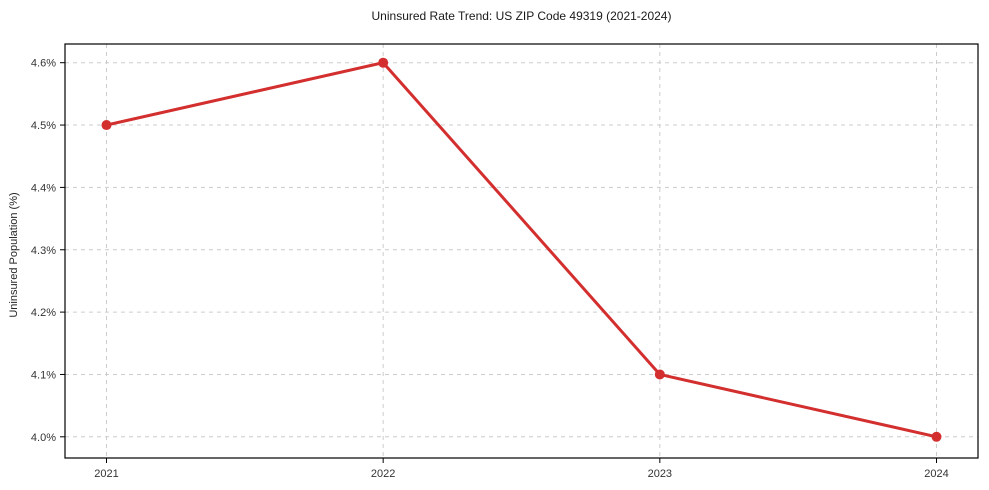 The width and height of the screenshot is (989, 490). What do you see at coordinates (43, 375) in the screenshot?
I see `y-tick-label: 4.1%` at bounding box center [43, 375].